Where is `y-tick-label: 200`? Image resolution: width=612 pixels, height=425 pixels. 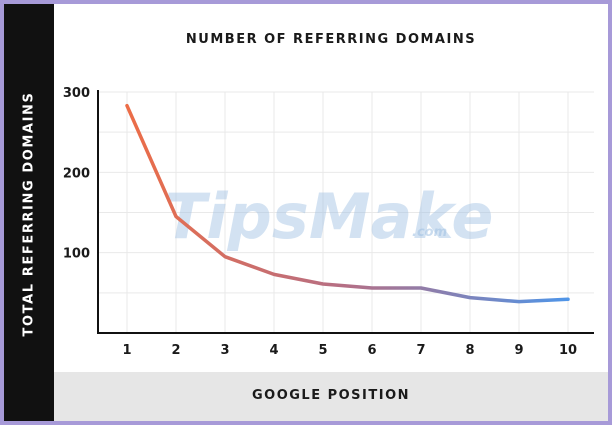 y-tick-label: 200 is located at coordinates (76, 173).